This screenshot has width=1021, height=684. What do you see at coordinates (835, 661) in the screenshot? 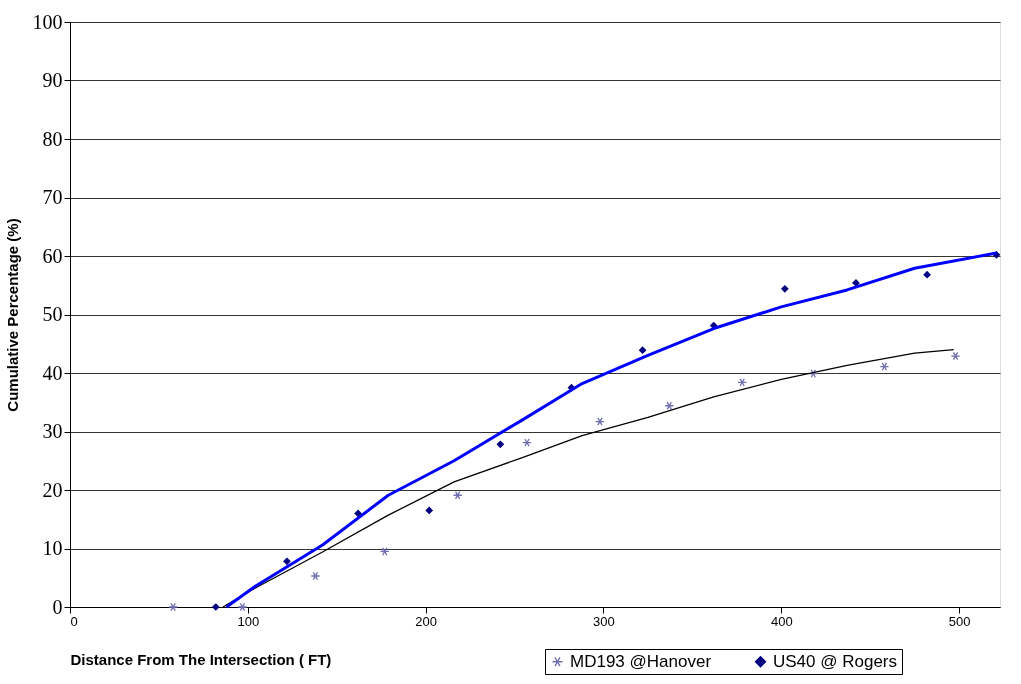
I see `legend-label: US40 @ Rogers` at bounding box center [835, 661].